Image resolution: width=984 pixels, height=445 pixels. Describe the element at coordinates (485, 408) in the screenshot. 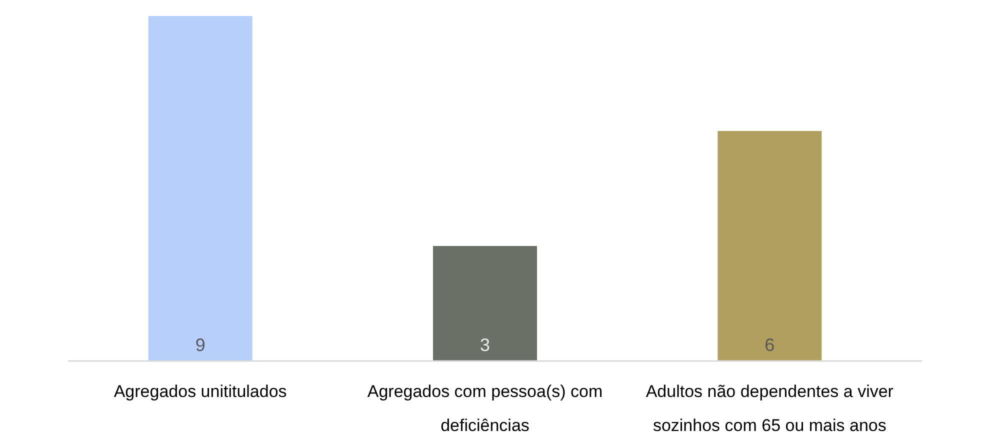

I see `x-tick-label: Agregados com pessoa(s) com deficiências` at that location.